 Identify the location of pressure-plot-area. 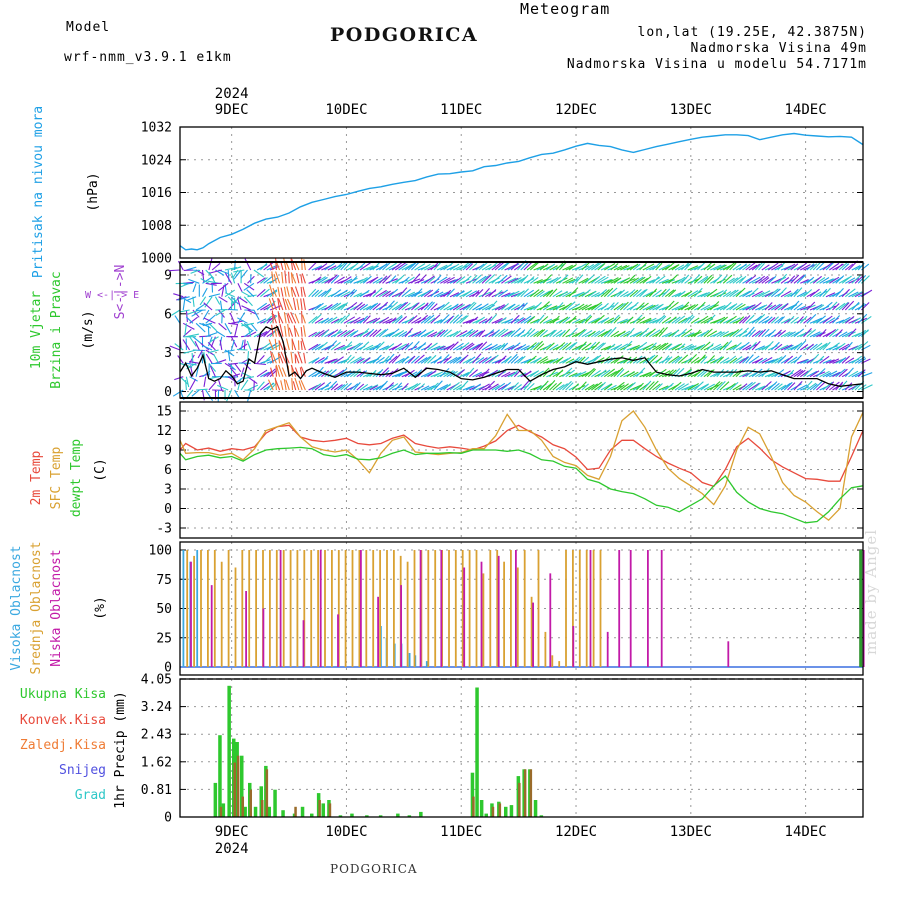
(521, 192).